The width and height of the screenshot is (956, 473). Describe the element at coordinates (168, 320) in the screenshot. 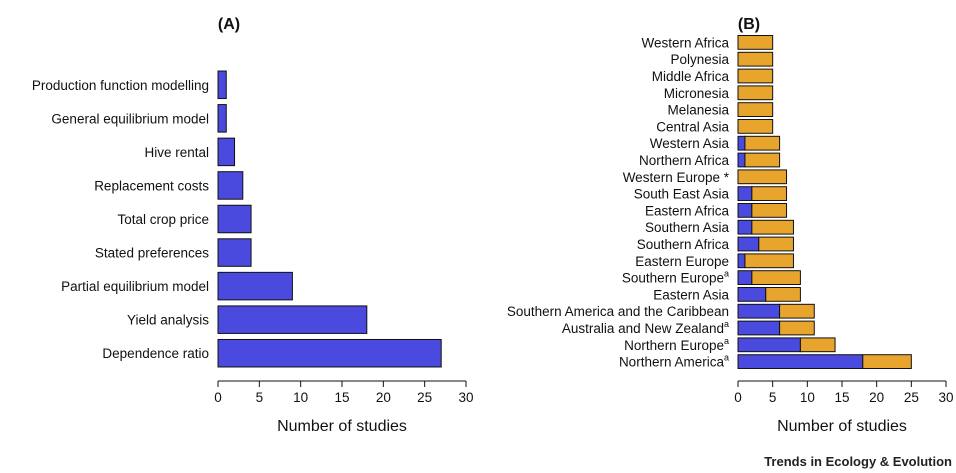

I see `category-label: Yield analysis` at that location.